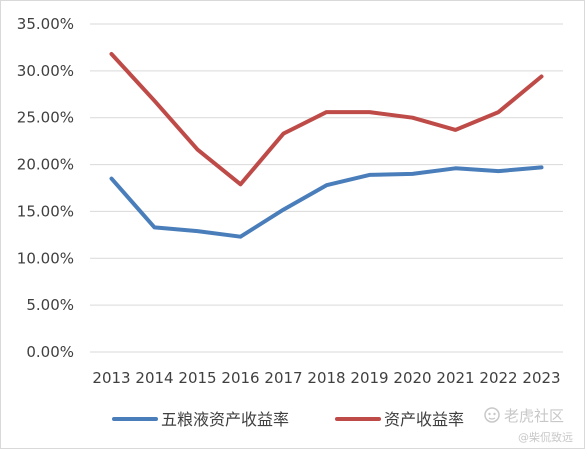 The image size is (585, 450). What do you see at coordinates (45, 24) in the screenshot?
I see `y-tick-label: 35.00%` at bounding box center [45, 24].